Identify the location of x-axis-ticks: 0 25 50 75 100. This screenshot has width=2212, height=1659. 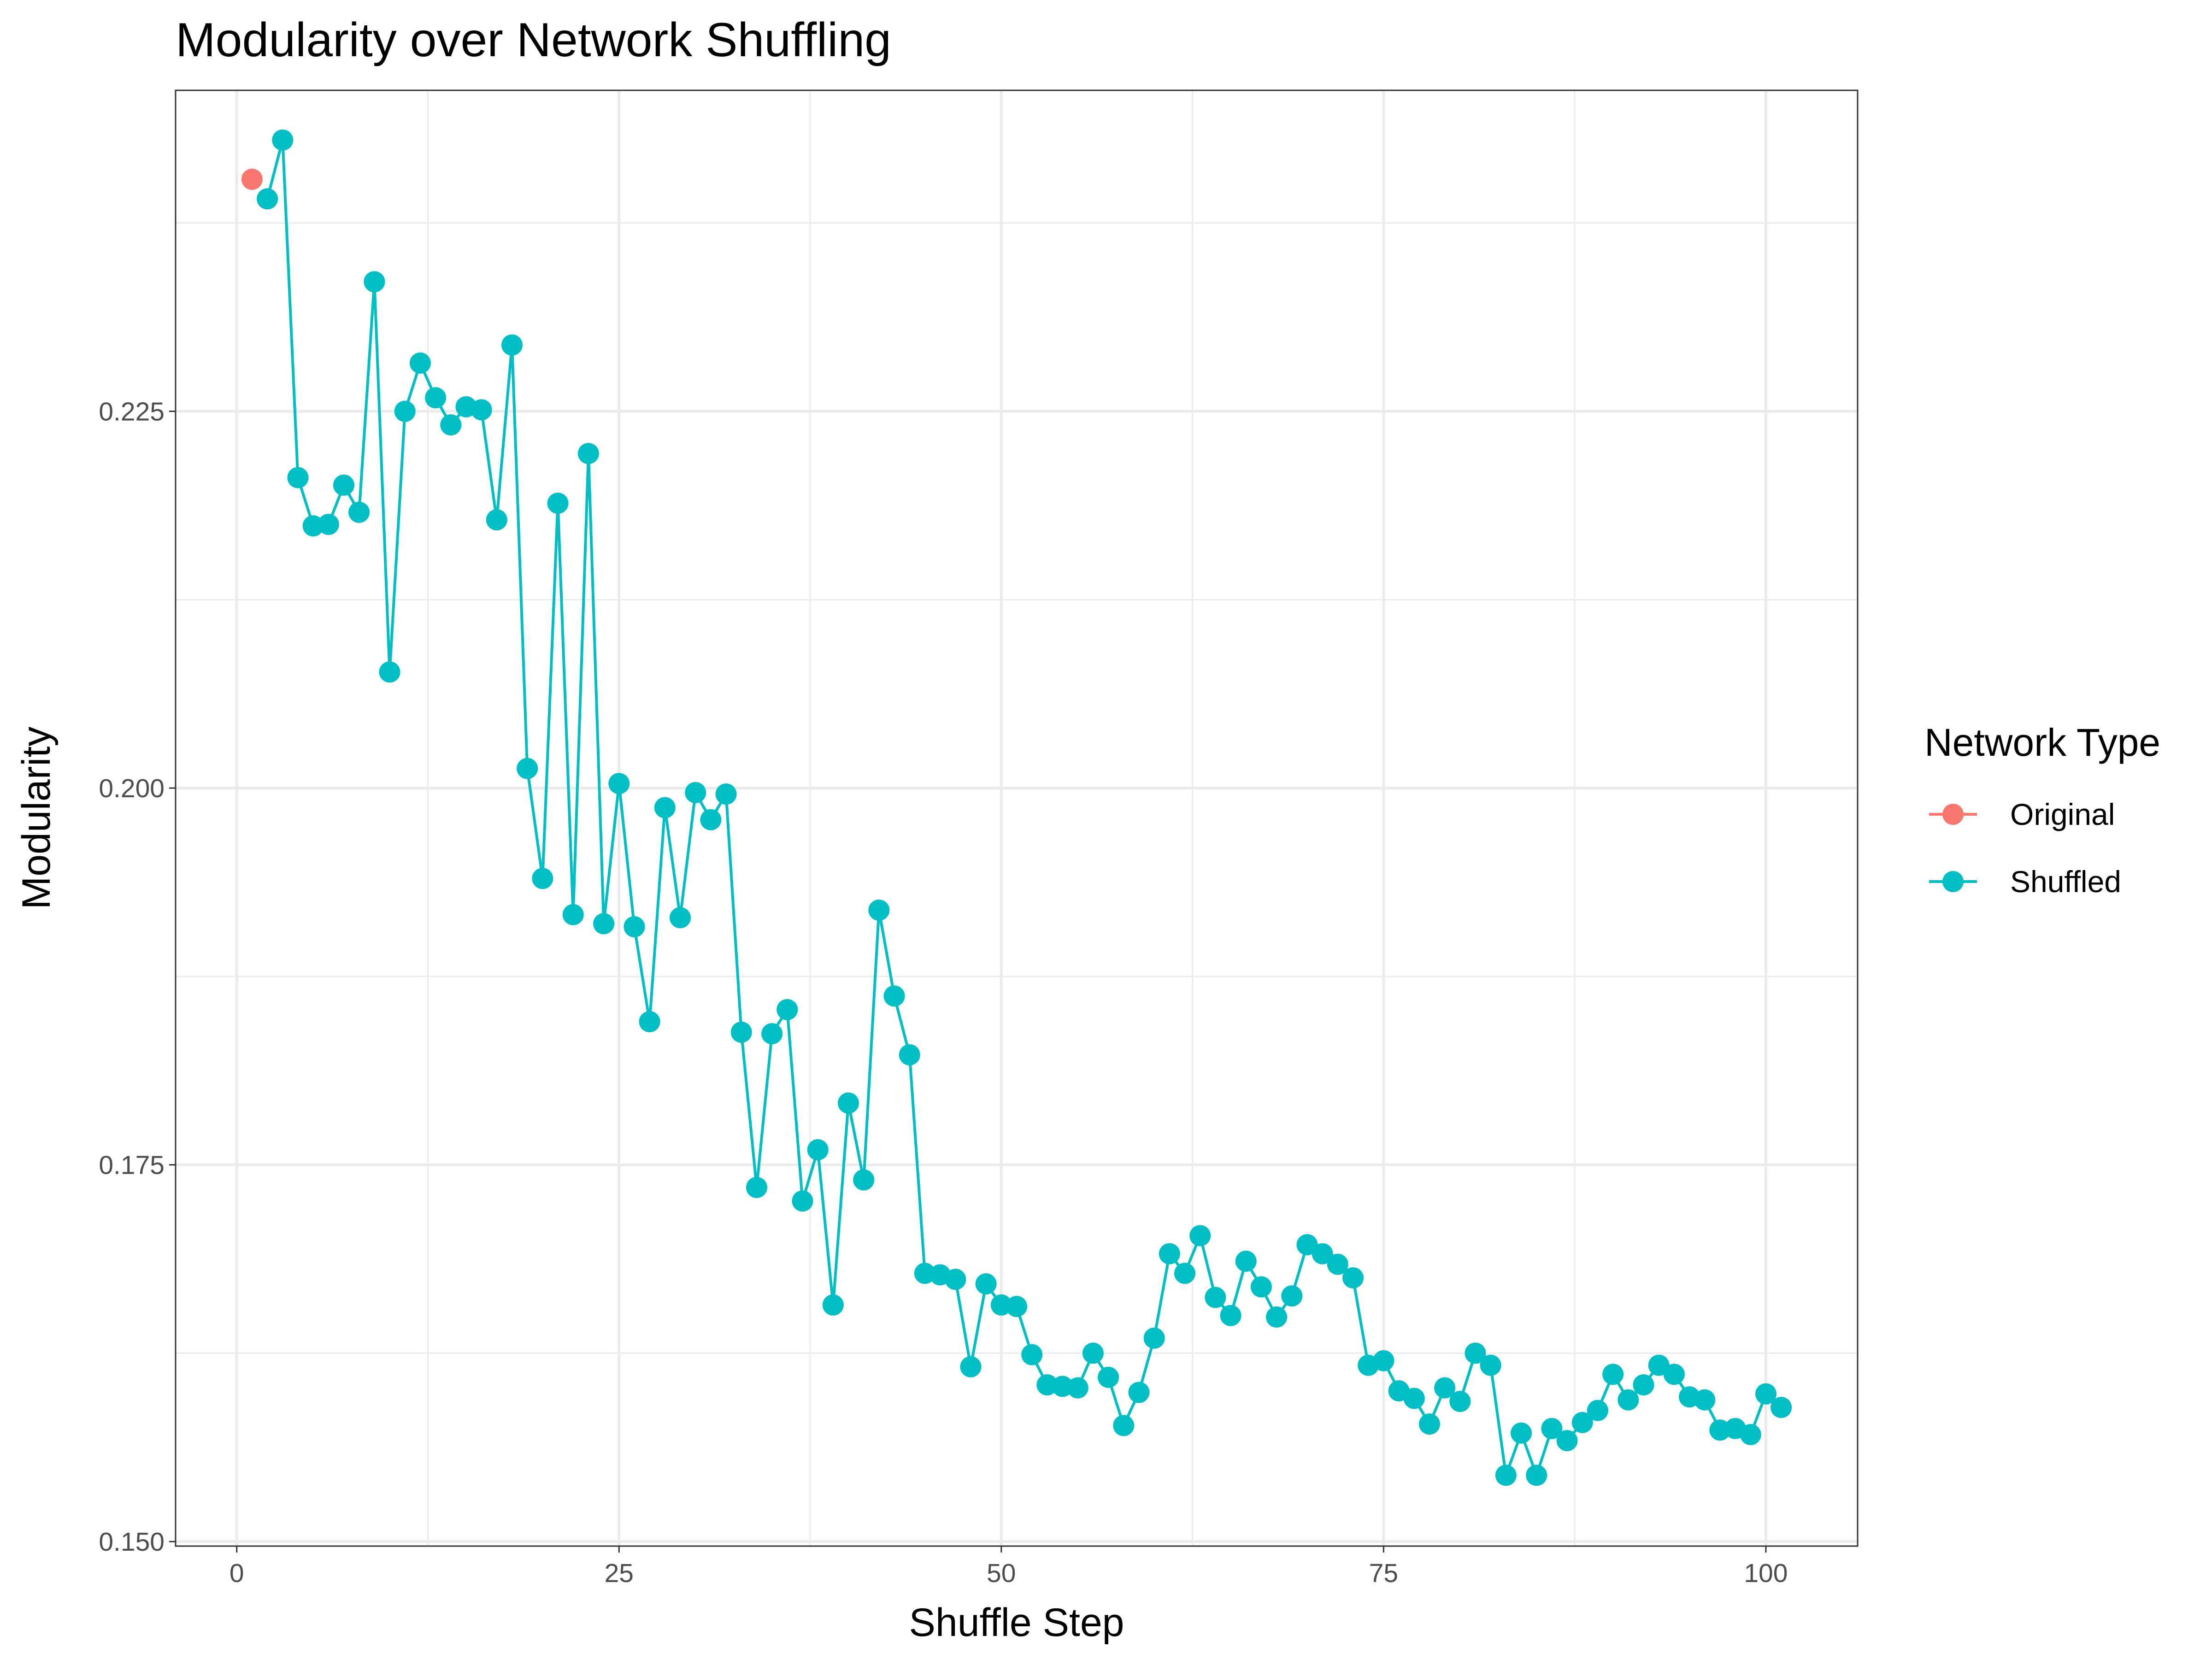
(1008, 1567).